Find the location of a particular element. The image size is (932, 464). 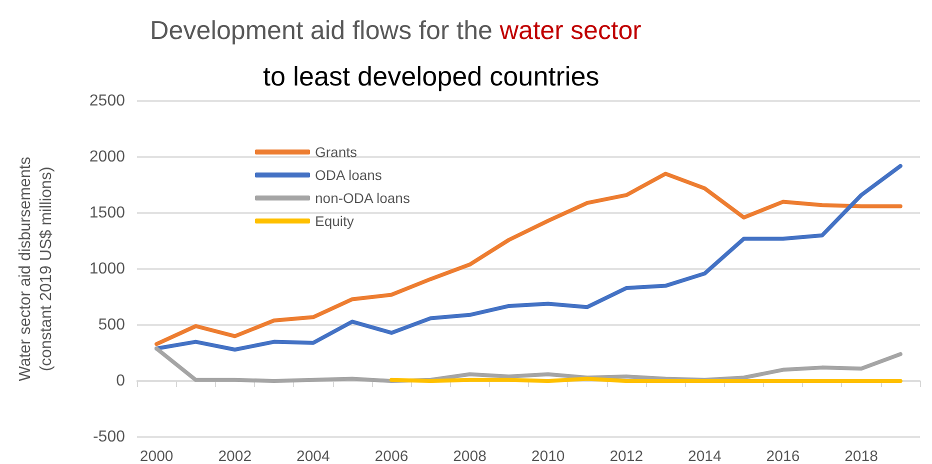

legend-label: Grants is located at coordinates (336, 152).